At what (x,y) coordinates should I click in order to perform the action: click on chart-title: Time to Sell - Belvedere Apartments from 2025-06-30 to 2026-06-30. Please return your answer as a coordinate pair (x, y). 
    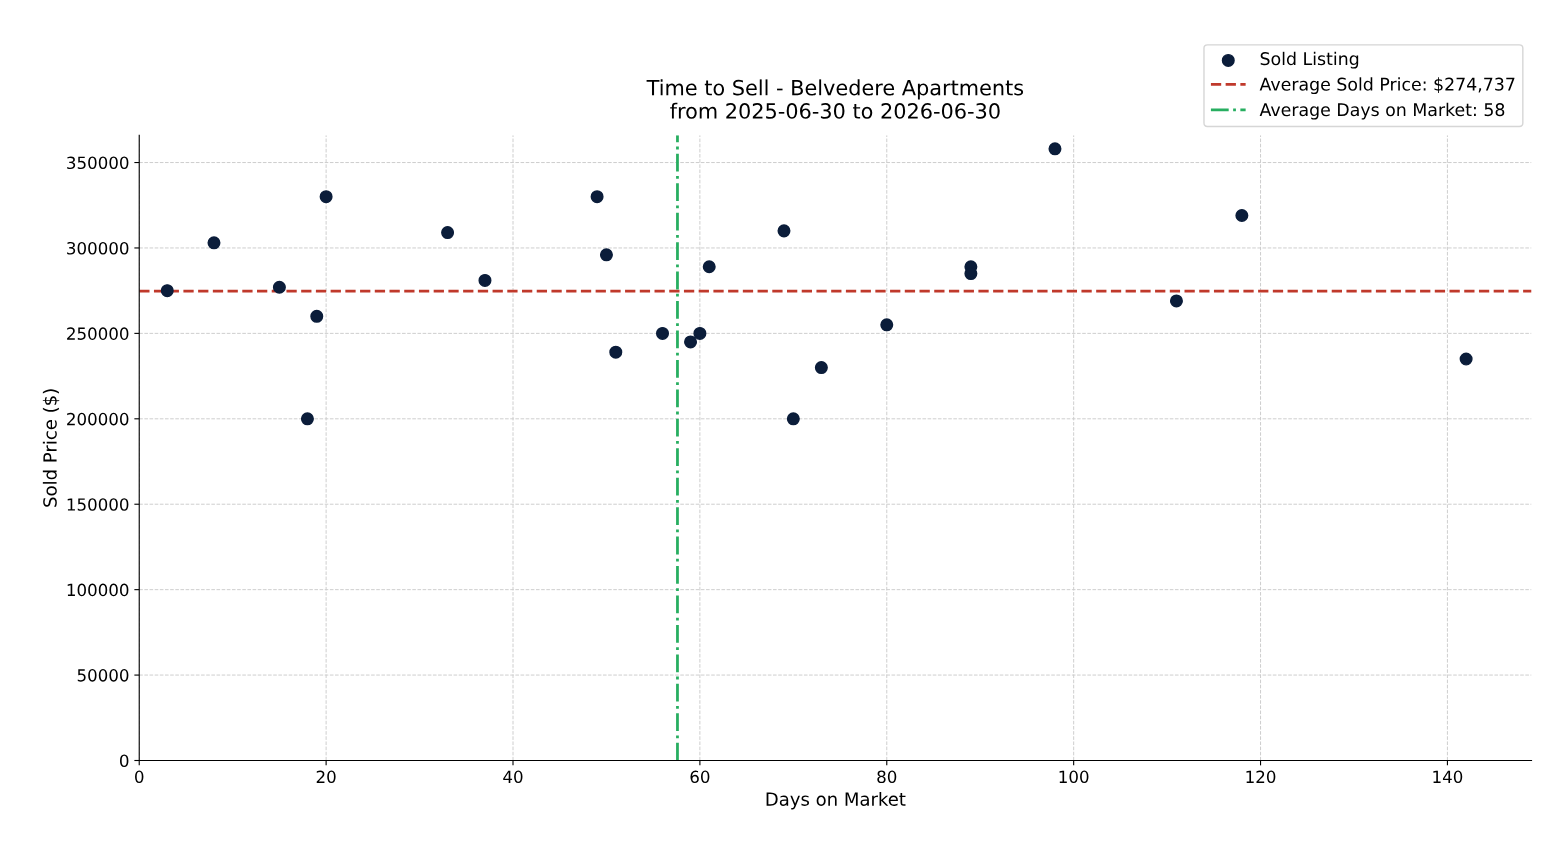
    Looking at the image, I should click on (835, 99).